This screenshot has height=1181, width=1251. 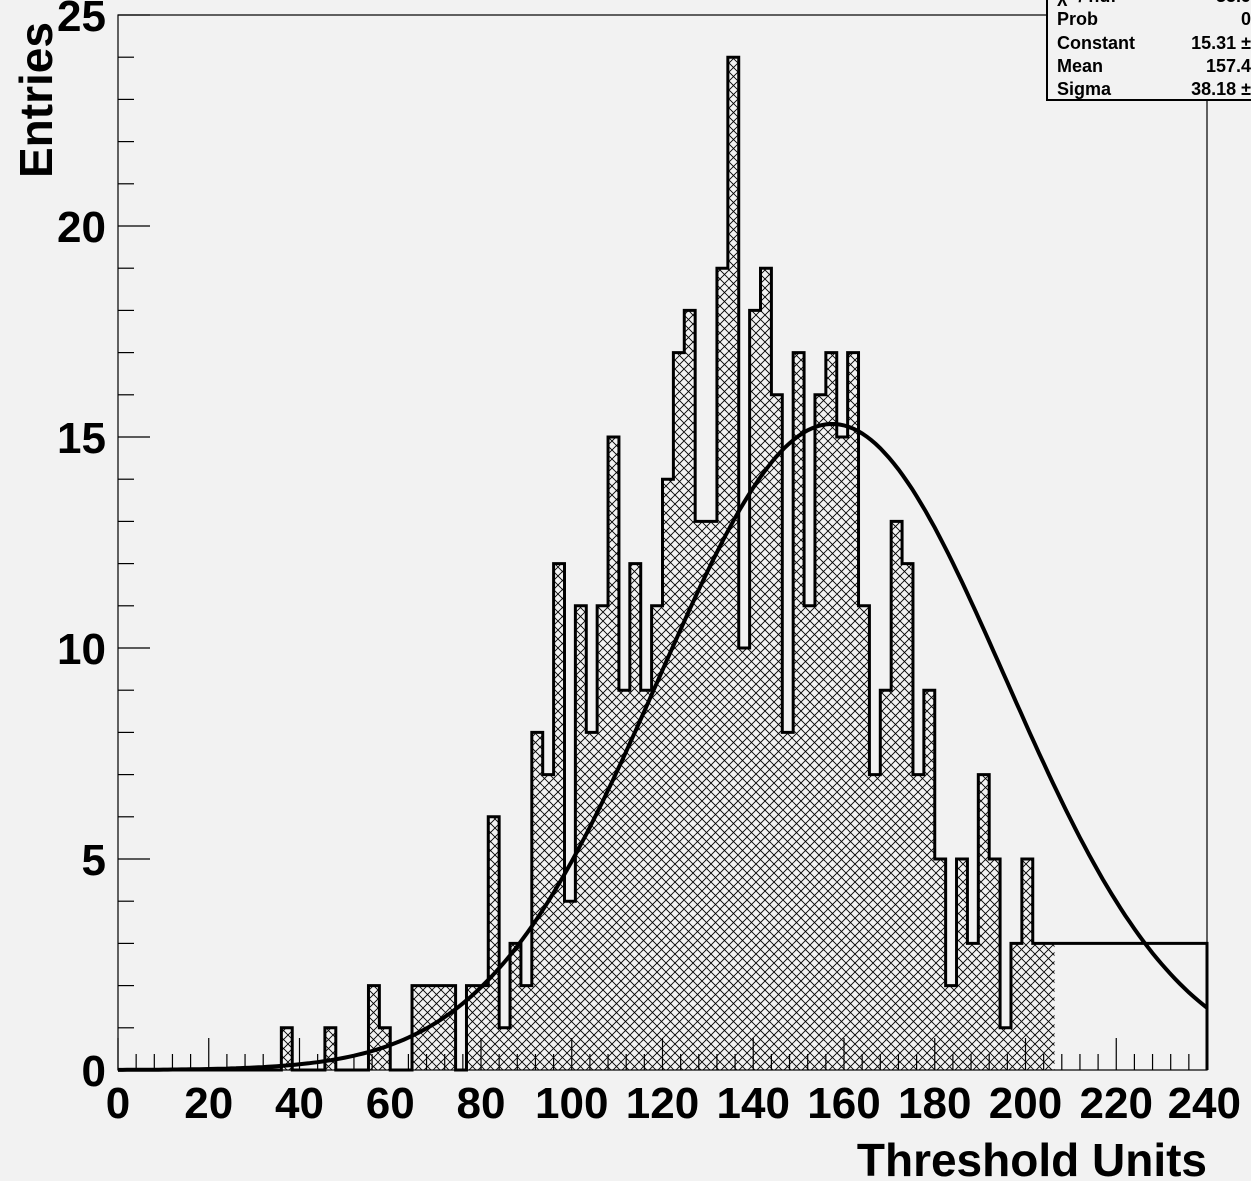 What do you see at coordinates (1221, 89) in the screenshot?
I see `stats-value: 38.18 ±` at bounding box center [1221, 89].